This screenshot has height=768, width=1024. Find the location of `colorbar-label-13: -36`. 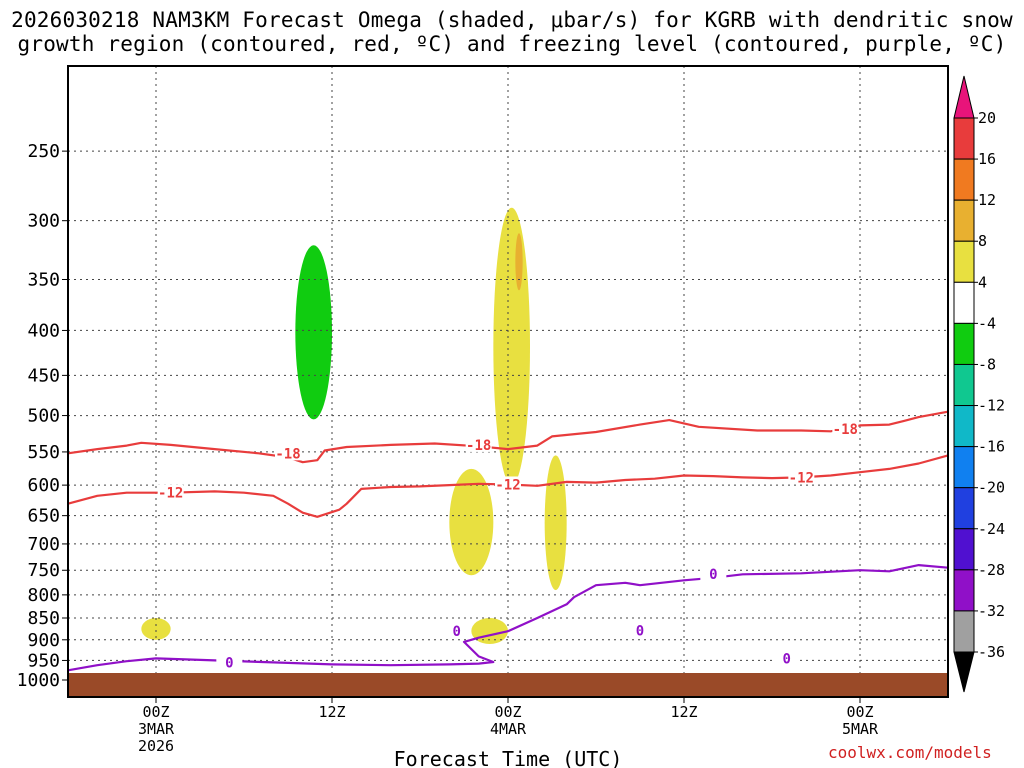

colorbar-label-13: -36 is located at coordinates (991, 652).